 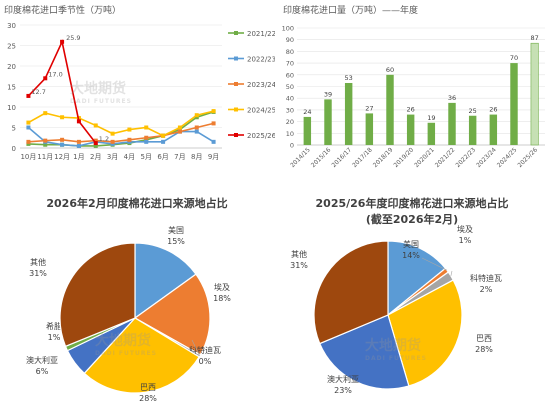 I want to click on y-tick-label: 0, so click(x=14, y=149).